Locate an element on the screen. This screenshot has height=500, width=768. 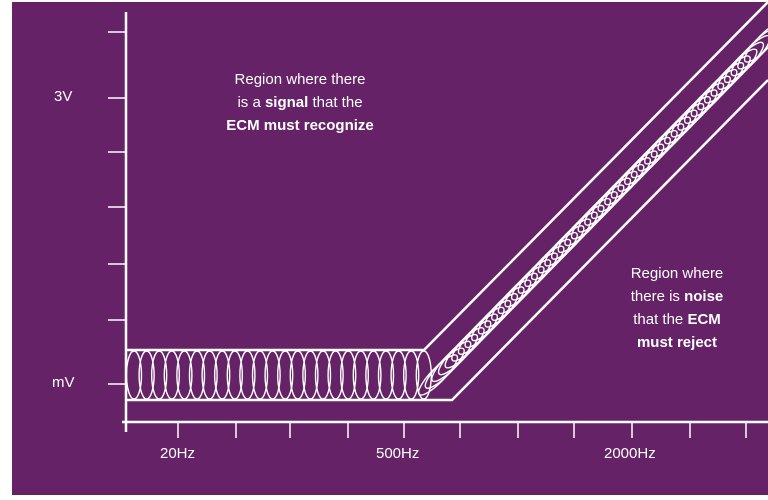
text-run: Region where is located at coordinates (677, 273).